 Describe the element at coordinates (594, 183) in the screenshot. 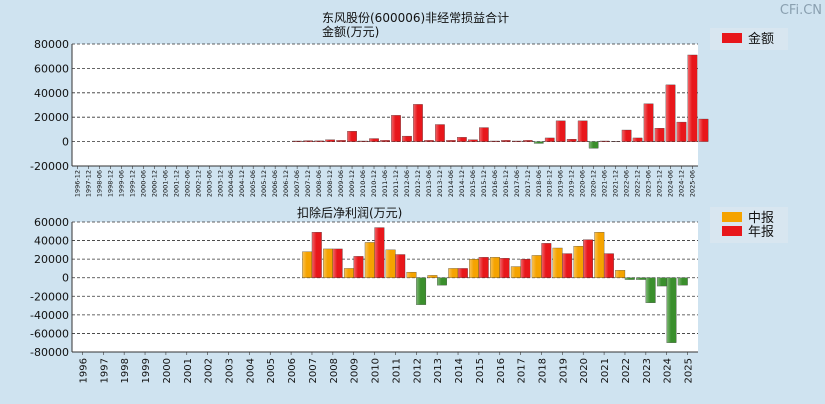

I see `chart1-x-tick-label: 2020-12` at that location.